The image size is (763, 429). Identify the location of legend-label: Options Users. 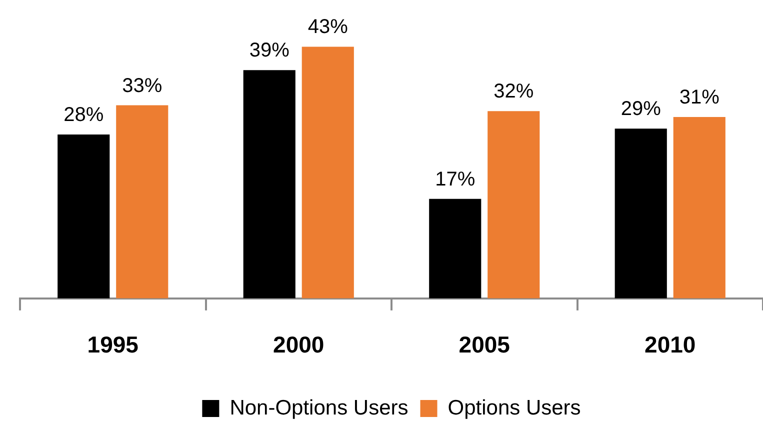
(514, 408).